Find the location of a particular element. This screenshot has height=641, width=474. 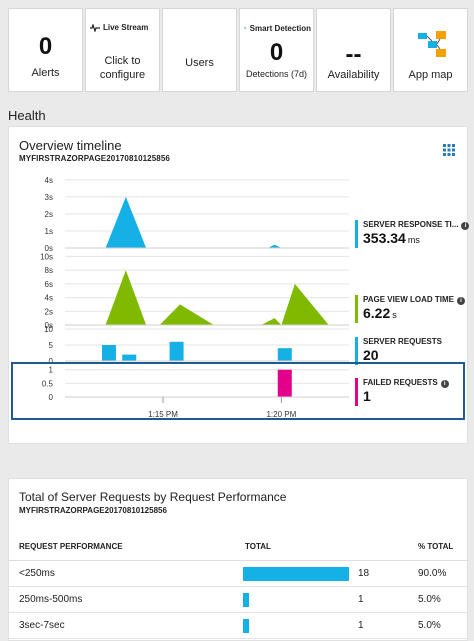

row-perf: <250ms is located at coordinates (37, 573).